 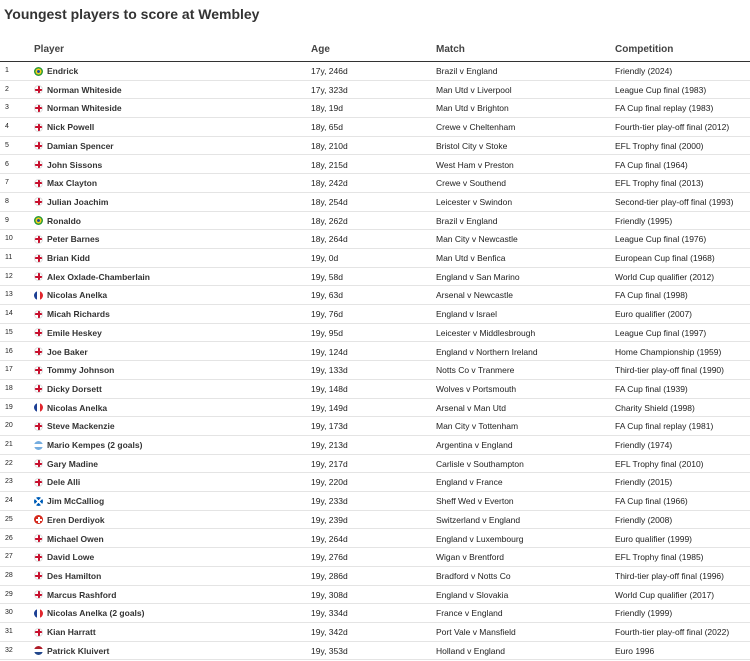 What do you see at coordinates (327, 127) in the screenshot?
I see `age: 18y, 65d` at bounding box center [327, 127].